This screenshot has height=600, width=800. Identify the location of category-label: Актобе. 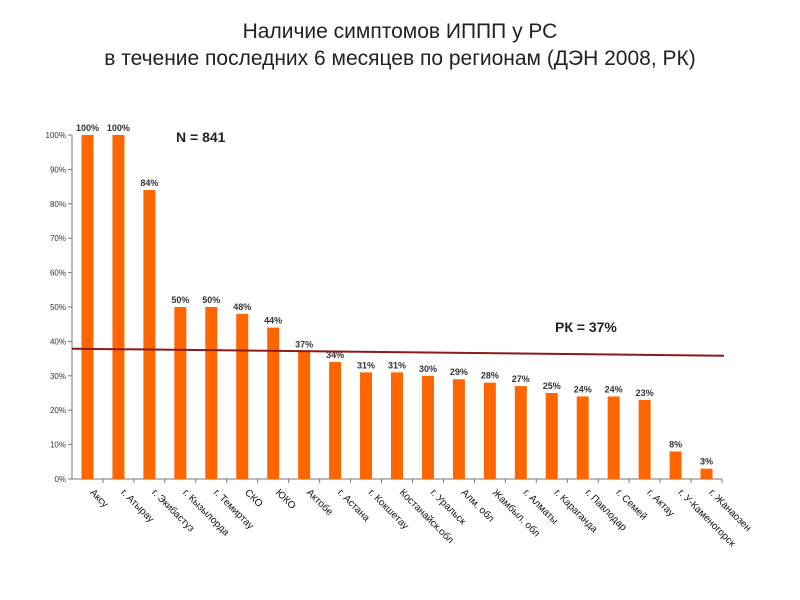
(320, 503).